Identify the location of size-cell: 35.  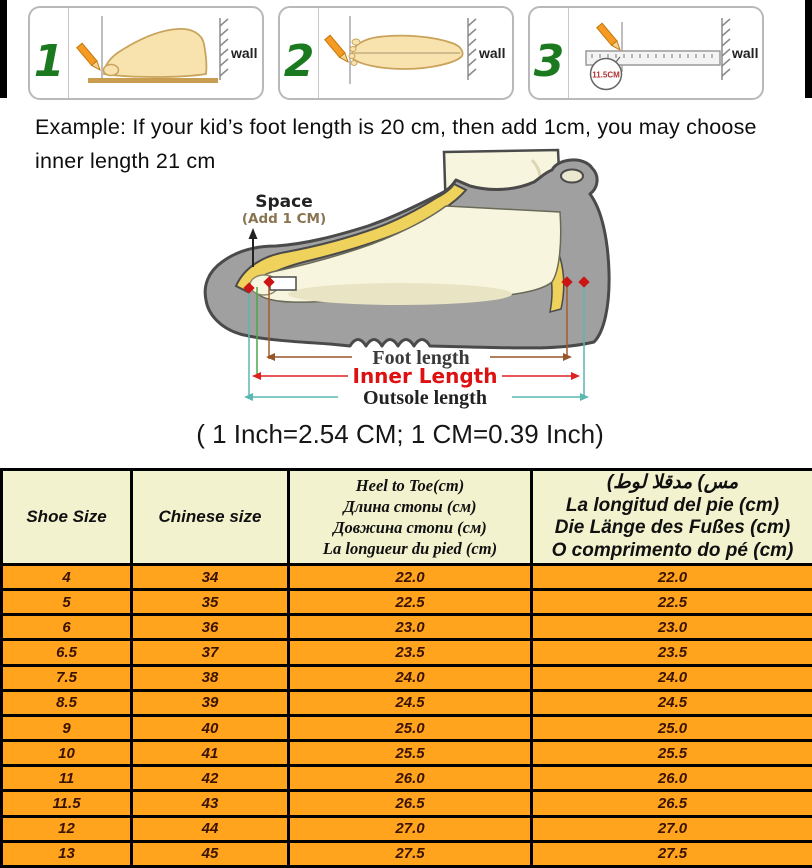
(210, 602).